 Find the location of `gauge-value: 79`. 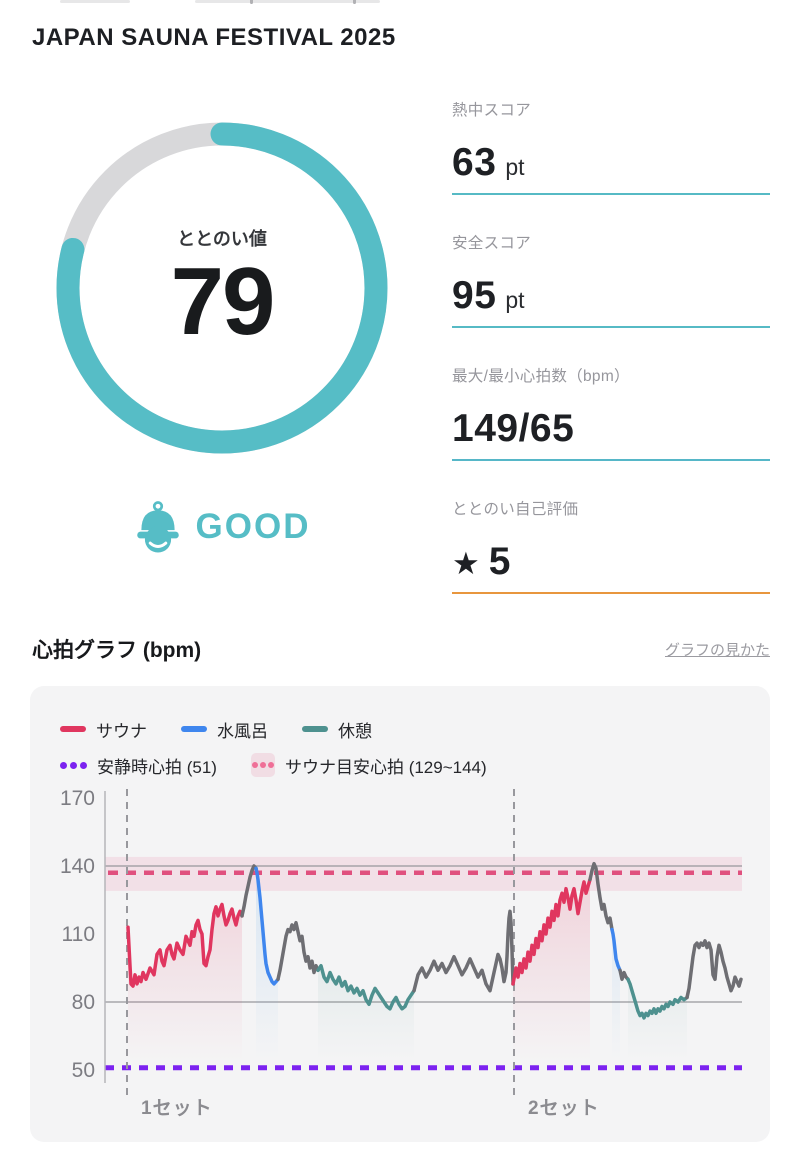

gauge-value: 79 is located at coordinates (223, 302).